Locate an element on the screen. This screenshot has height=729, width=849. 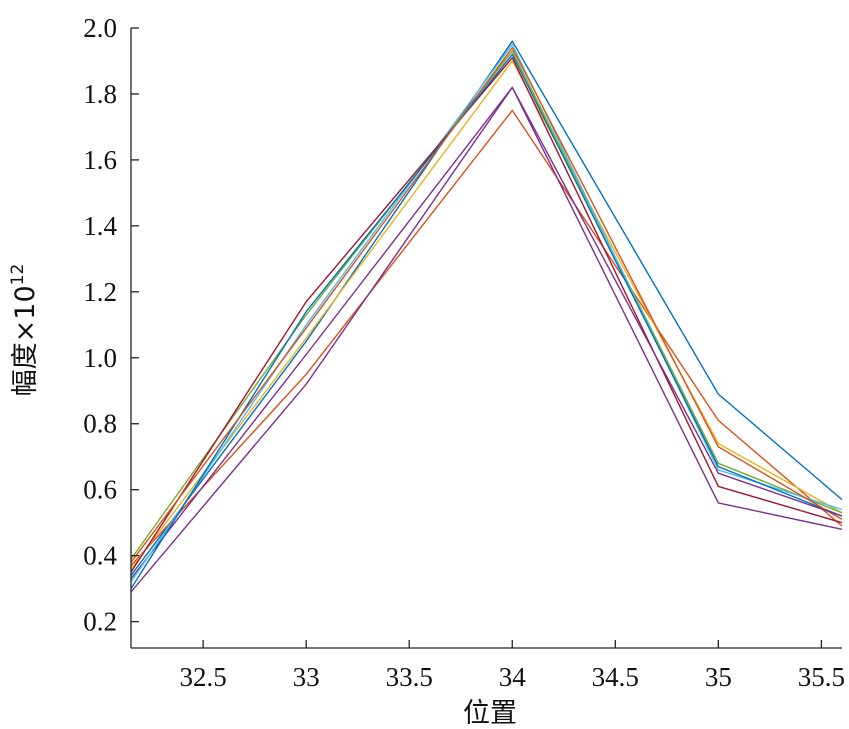
x-tick-label: 34 is located at coordinates (513, 677).